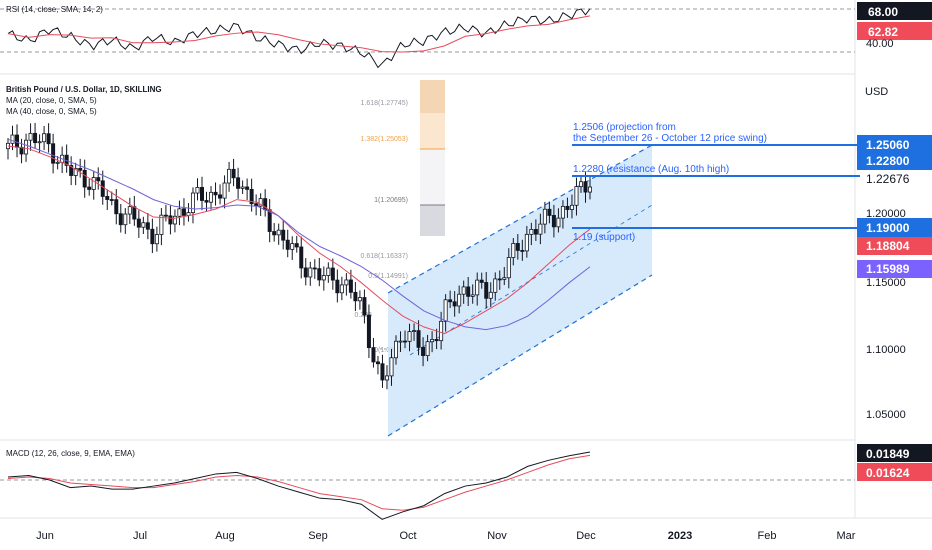 The width and height of the screenshot is (932, 550). What do you see at coordinates (384, 139) in the screenshot?
I see `fib-label-1382: 1.382(1.25053)` at bounding box center [384, 139].